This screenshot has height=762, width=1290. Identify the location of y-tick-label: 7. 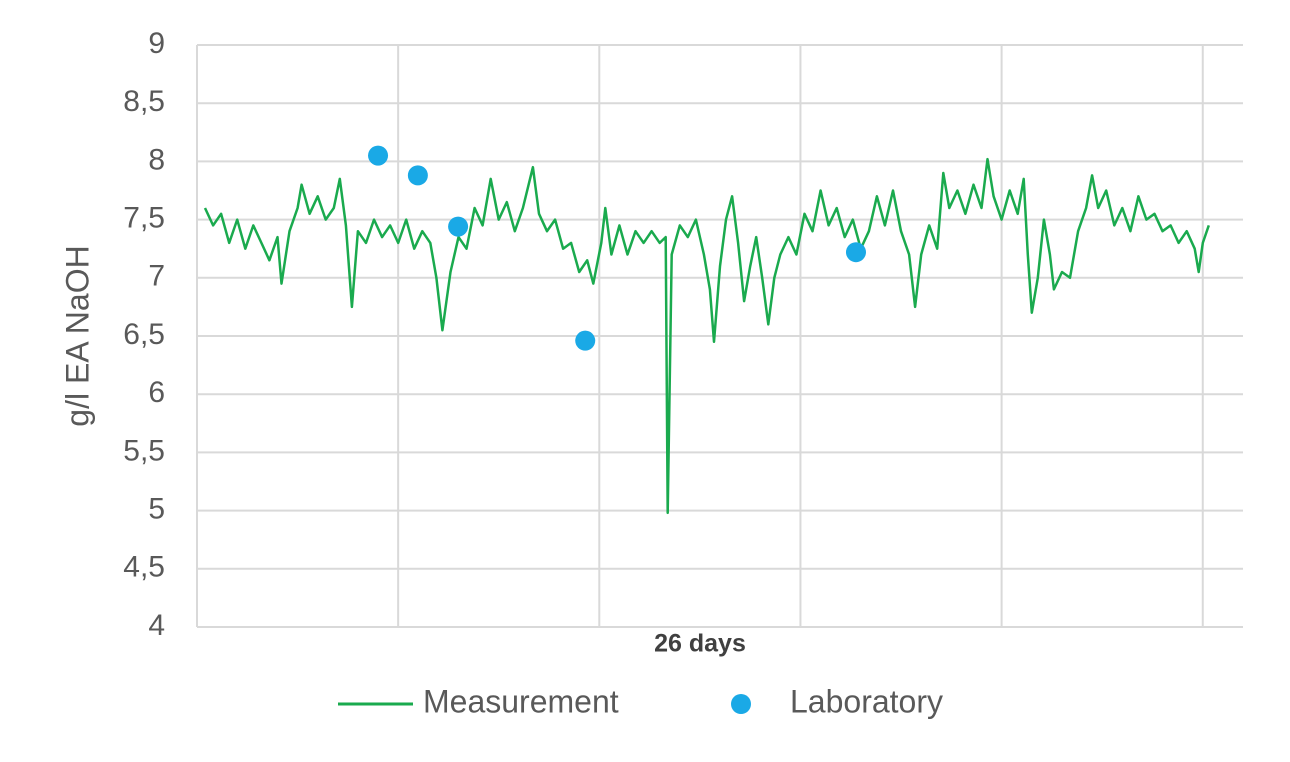
(156, 276).